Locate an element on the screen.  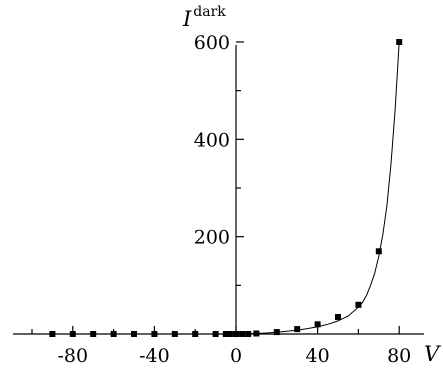
x-tick-label: -80 is located at coordinates (72, 356).